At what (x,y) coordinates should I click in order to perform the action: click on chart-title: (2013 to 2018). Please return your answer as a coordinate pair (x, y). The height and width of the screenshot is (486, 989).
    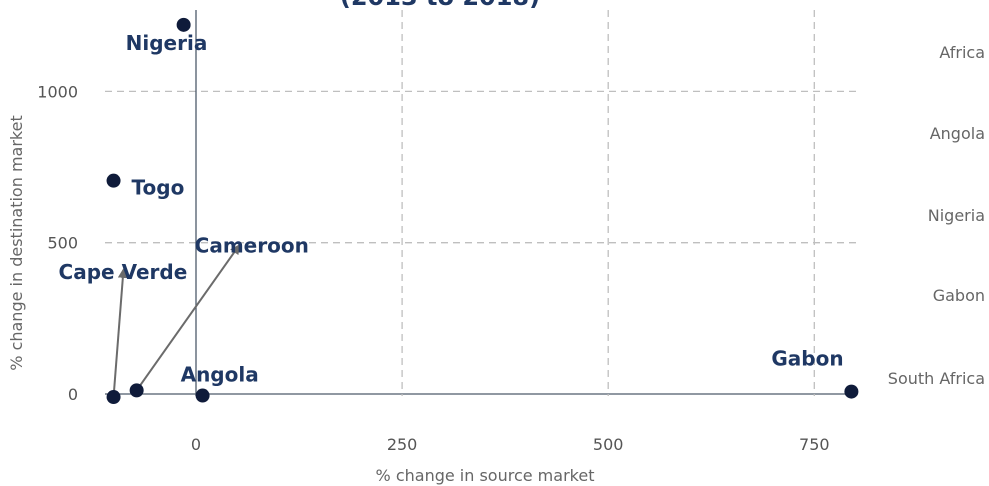
    Looking at the image, I should click on (440, 5).